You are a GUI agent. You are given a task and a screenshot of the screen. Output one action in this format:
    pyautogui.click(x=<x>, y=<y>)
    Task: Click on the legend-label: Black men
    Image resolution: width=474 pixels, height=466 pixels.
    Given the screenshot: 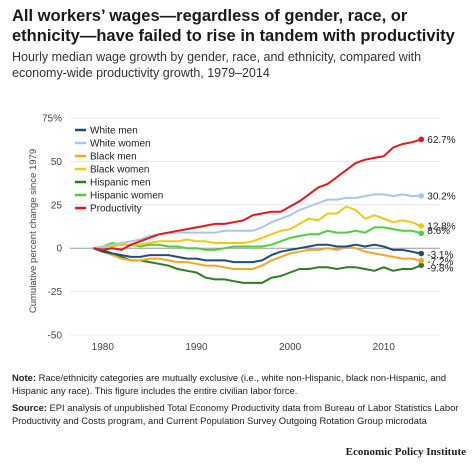 What is the action you would take?
    pyautogui.click(x=113, y=157)
    